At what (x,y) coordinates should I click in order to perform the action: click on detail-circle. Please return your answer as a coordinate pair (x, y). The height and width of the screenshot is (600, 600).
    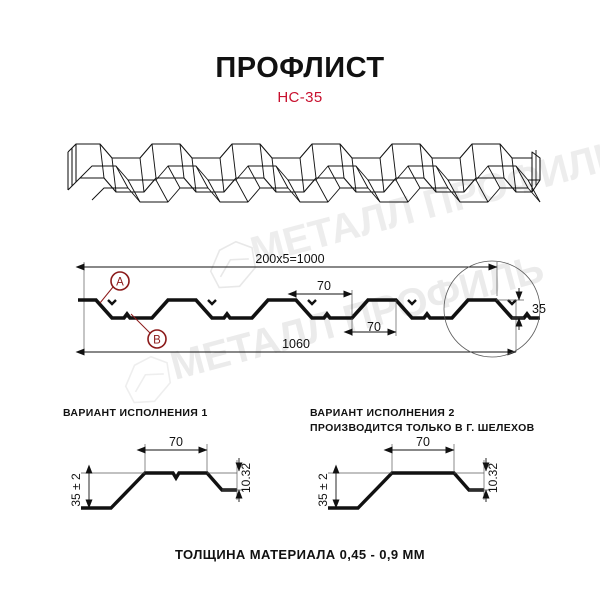
    Looking at the image, I should click on (492, 309).